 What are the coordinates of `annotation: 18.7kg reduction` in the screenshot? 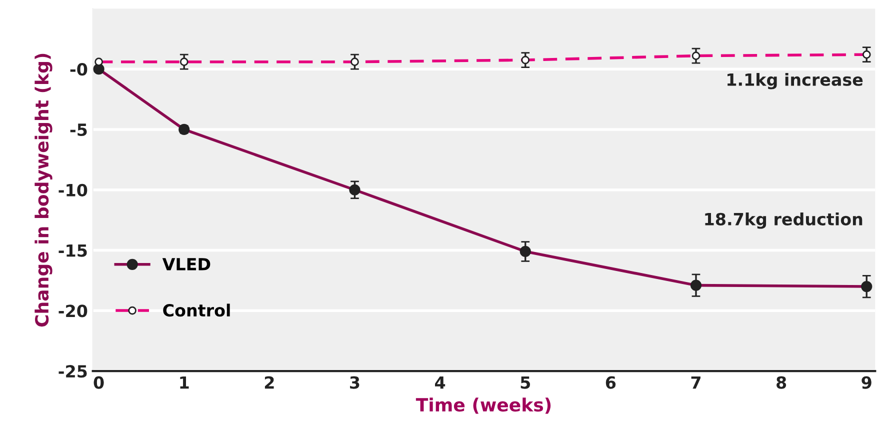 It's located at (783, 220).